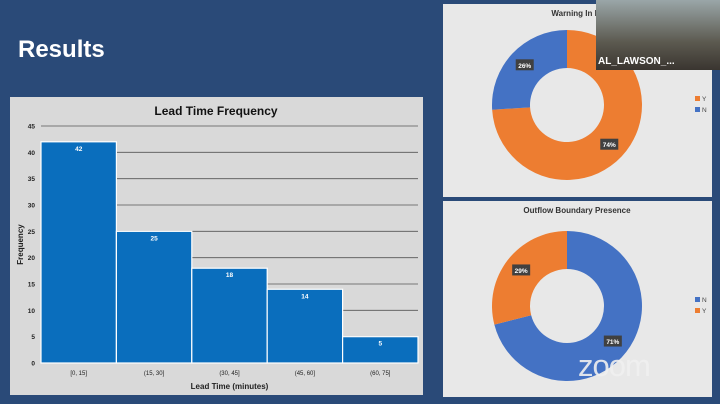 This screenshot has height=404, width=720. What do you see at coordinates (33, 337) in the screenshot?
I see `y-tick-label: 5` at bounding box center [33, 337].